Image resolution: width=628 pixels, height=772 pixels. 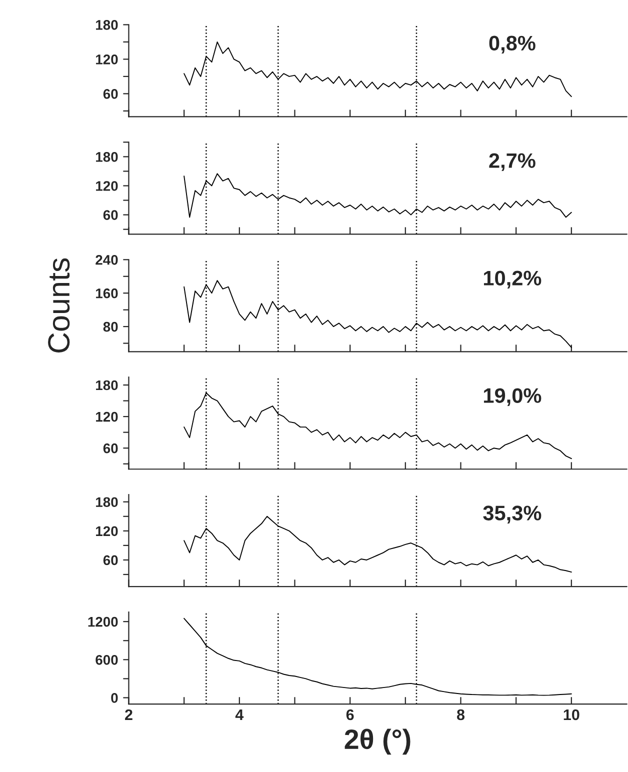 What do you see at coordinates (110, 327) in the screenshot?
I see `y-tick-label: 80` at bounding box center [110, 327].